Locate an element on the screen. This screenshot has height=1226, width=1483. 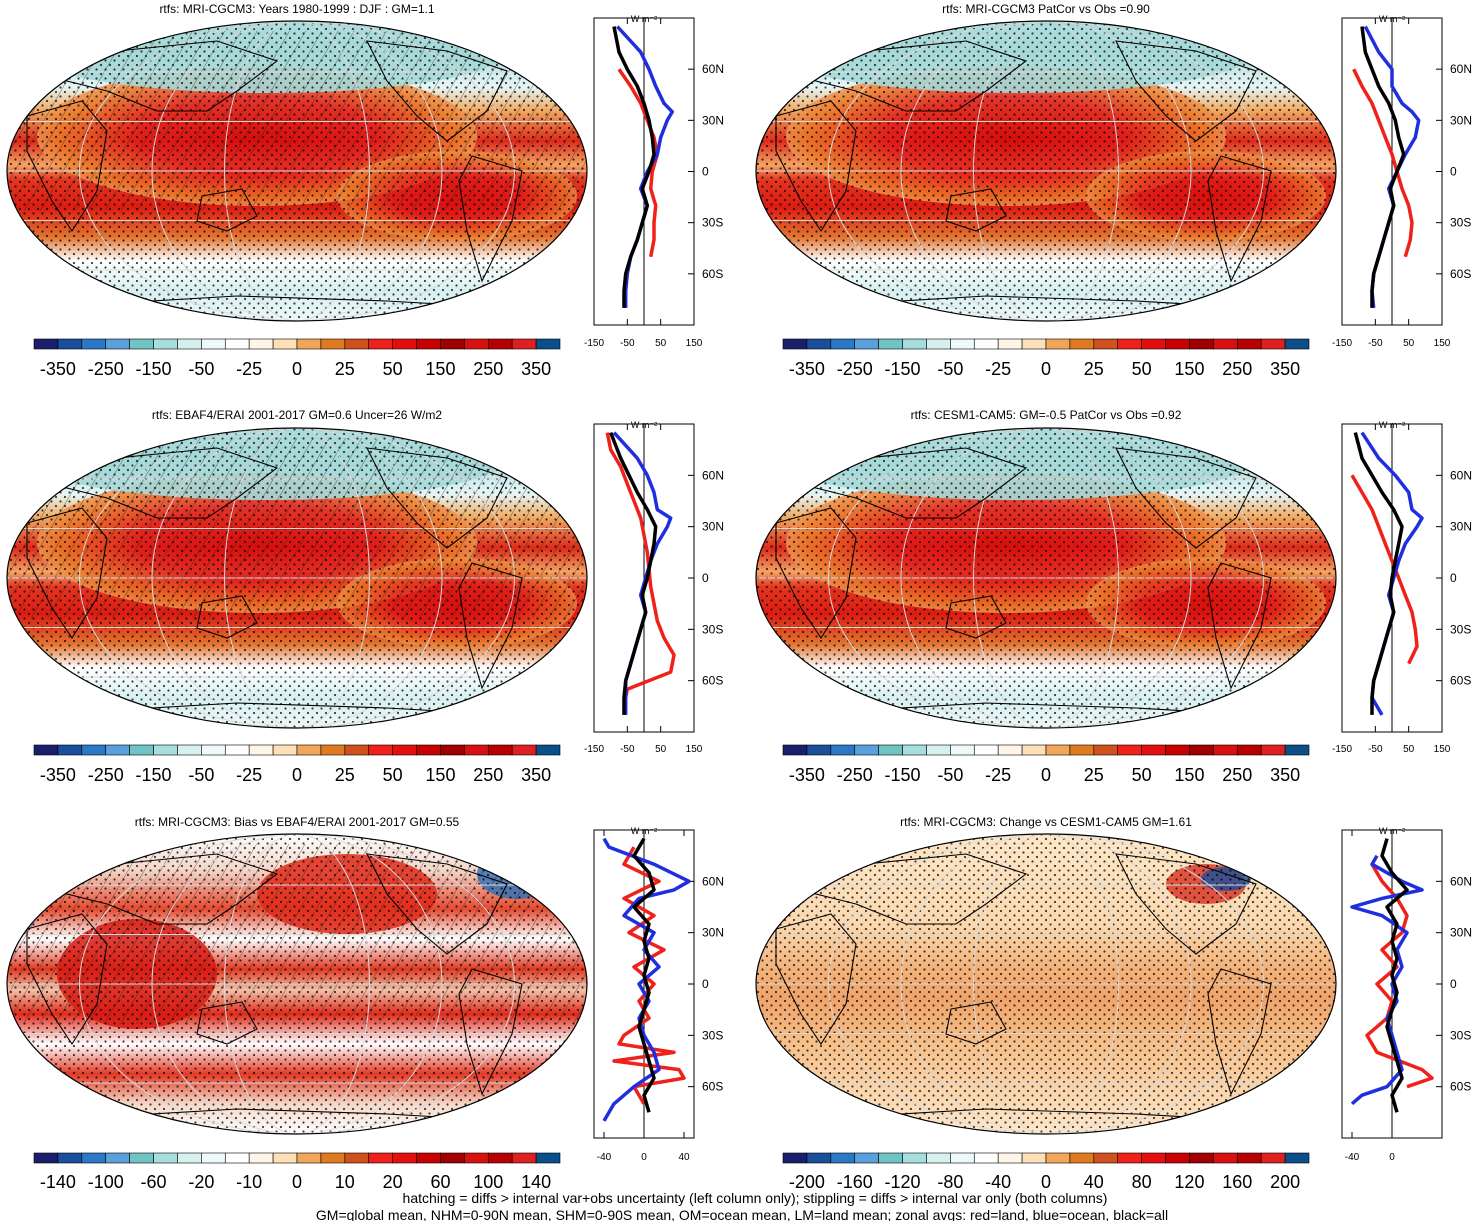
colorbar-label: 350 is located at coordinates (536, 369).